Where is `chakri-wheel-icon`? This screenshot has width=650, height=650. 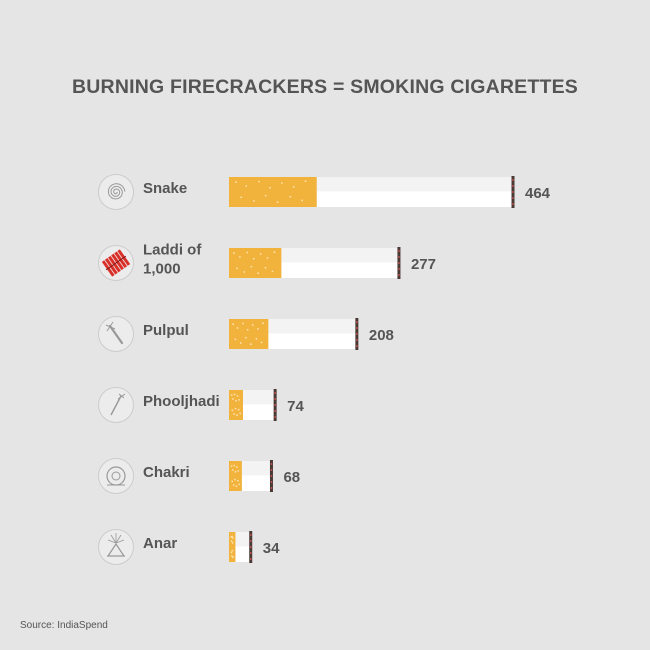 chakri-wheel-icon is located at coordinates (116, 476).